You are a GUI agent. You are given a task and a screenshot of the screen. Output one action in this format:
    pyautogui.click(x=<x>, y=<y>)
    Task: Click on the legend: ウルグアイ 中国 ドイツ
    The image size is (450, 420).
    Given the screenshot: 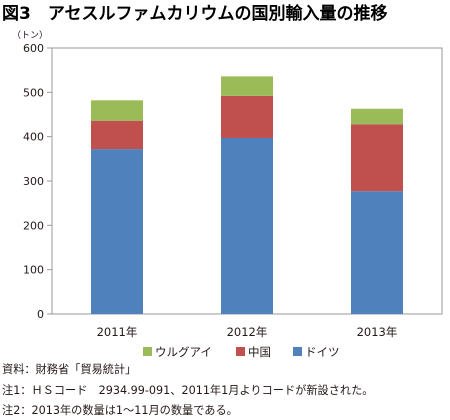 What is the action you would take?
    pyautogui.click(x=241, y=352)
    